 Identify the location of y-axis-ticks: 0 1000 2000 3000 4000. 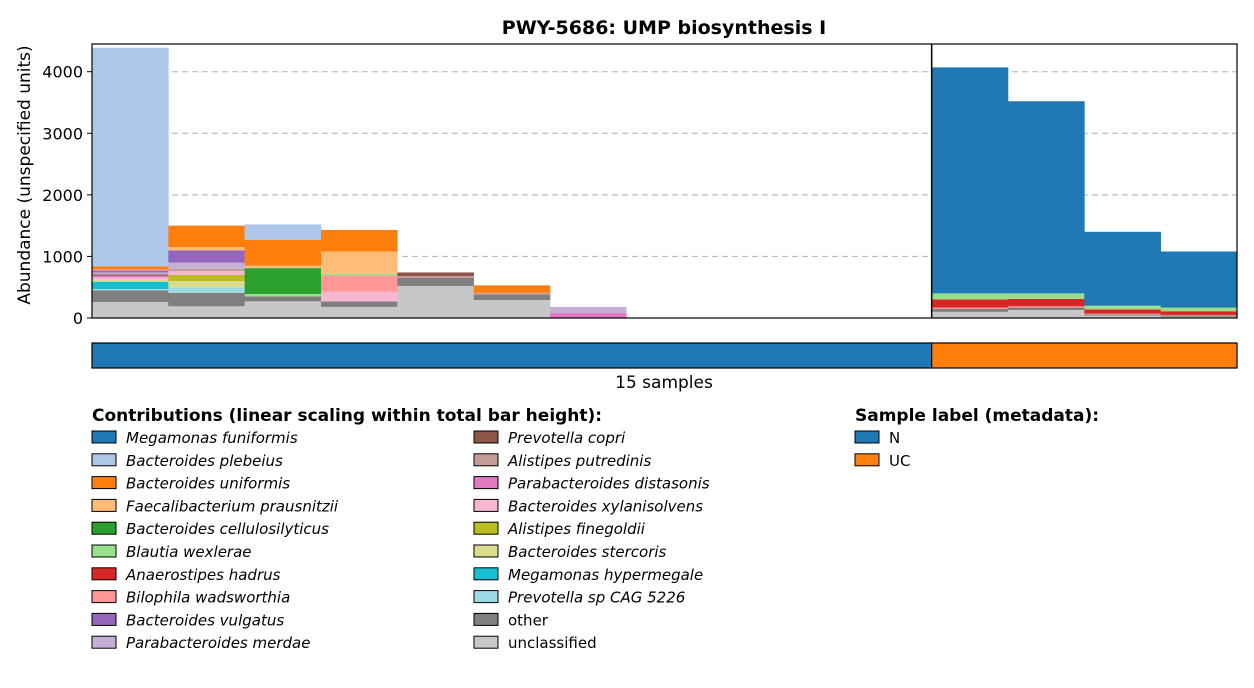
(67, 195).